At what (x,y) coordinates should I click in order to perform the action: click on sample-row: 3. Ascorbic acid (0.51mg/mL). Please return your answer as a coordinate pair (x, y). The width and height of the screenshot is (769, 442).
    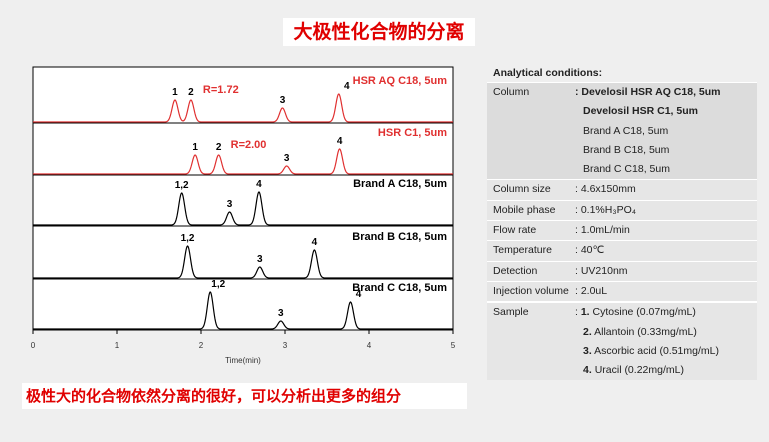
    Looking at the image, I should click on (622, 351).